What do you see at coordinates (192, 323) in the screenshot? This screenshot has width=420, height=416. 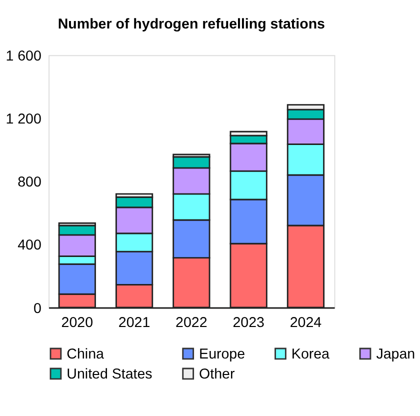 I see `x-tick-label: 2022` at bounding box center [192, 323].